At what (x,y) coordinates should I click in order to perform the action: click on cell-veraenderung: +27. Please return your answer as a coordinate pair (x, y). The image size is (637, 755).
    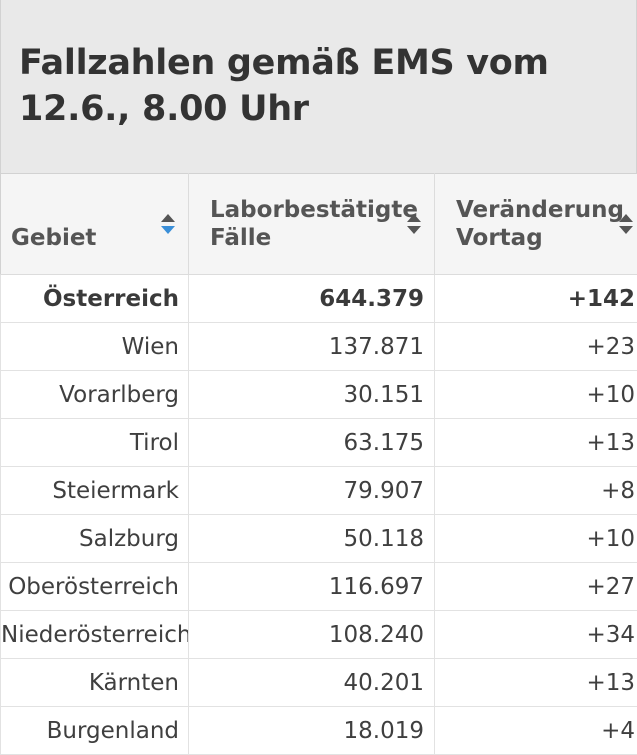
    Looking at the image, I should click on (536, 587).